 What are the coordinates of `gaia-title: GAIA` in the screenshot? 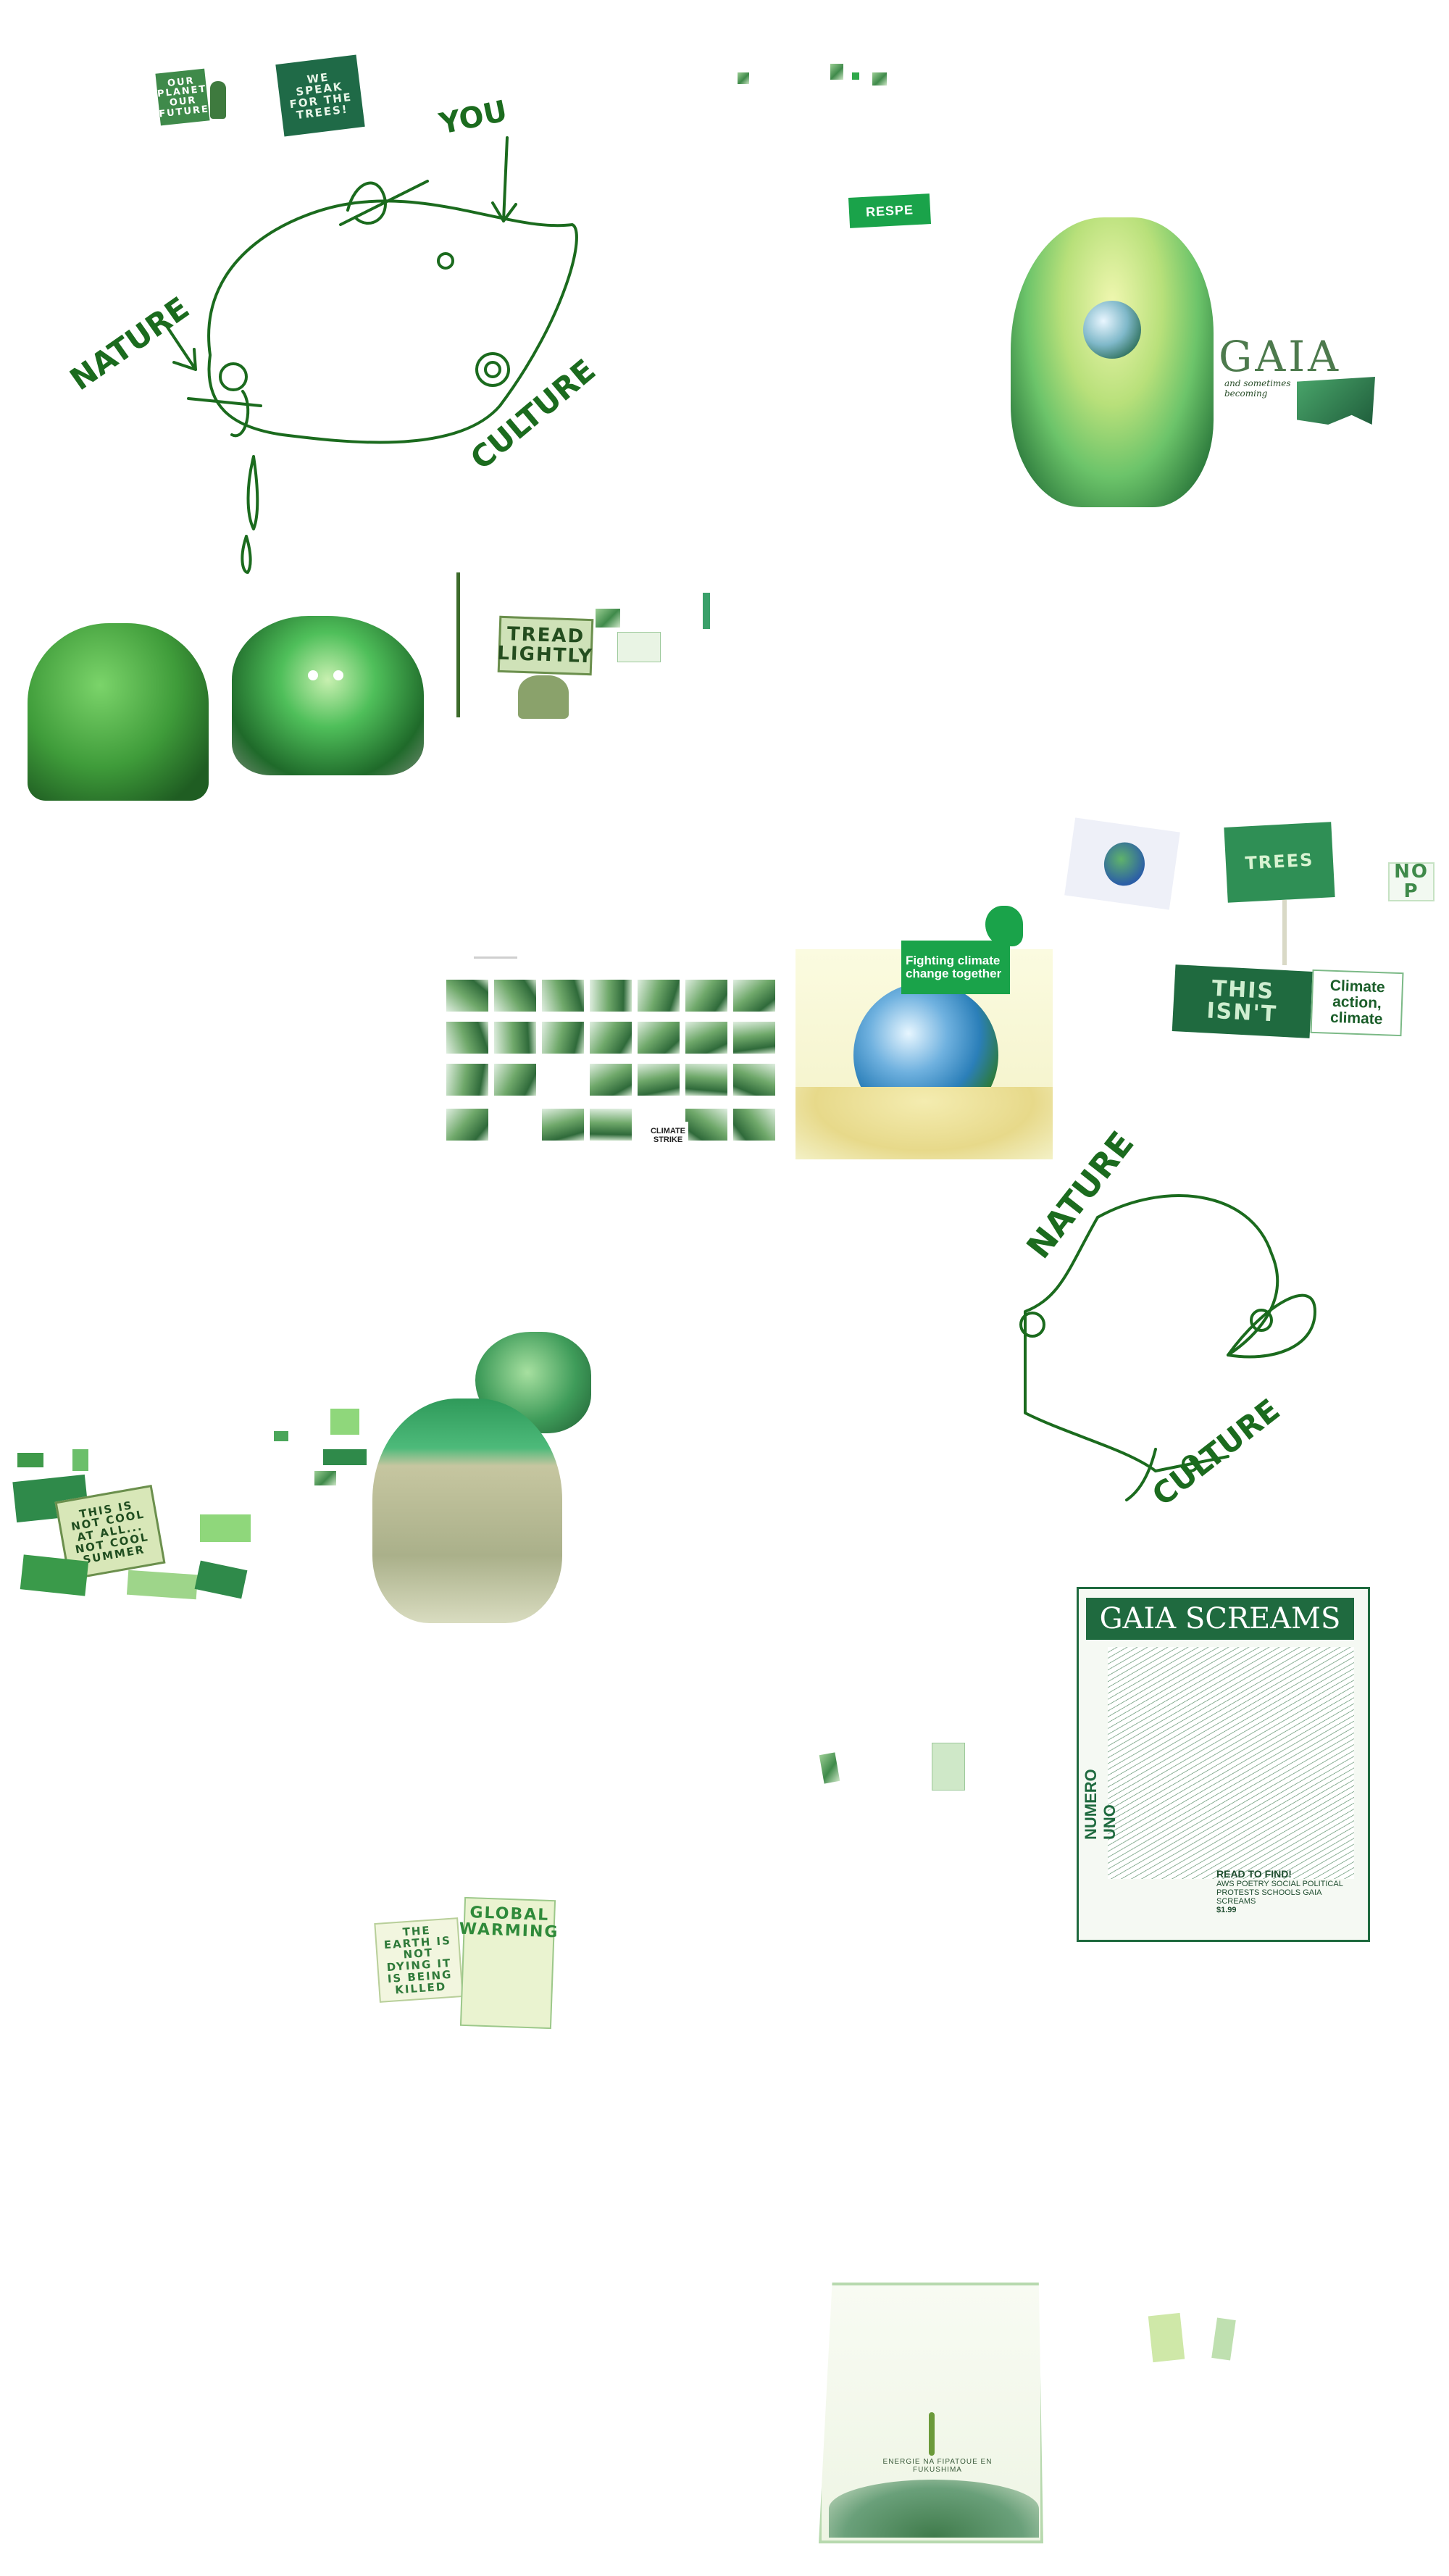 It's located at (1280, 356).